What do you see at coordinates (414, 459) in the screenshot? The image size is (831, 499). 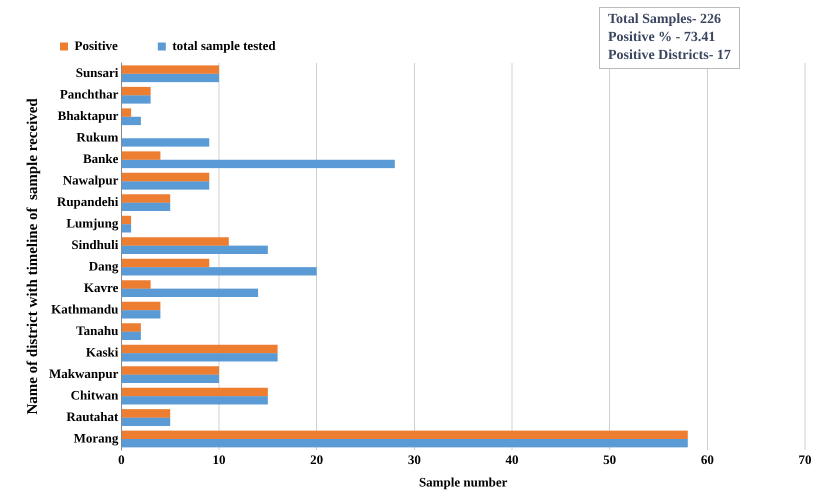 I see `x-tick-label: 30` at bounding box center [414, 459].